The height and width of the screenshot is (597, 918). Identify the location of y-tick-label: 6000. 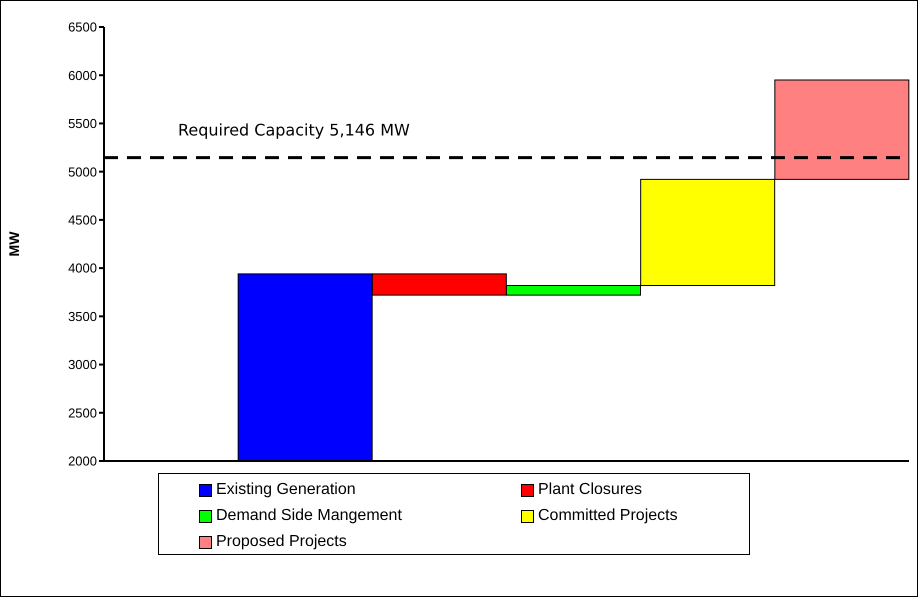
(82, 75).